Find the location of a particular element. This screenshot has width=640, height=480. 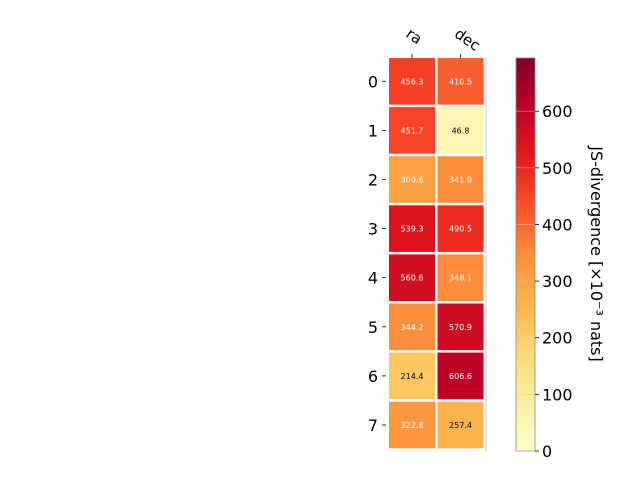

colorbar-tick-label: 200 is located at coordinates (557, 338).